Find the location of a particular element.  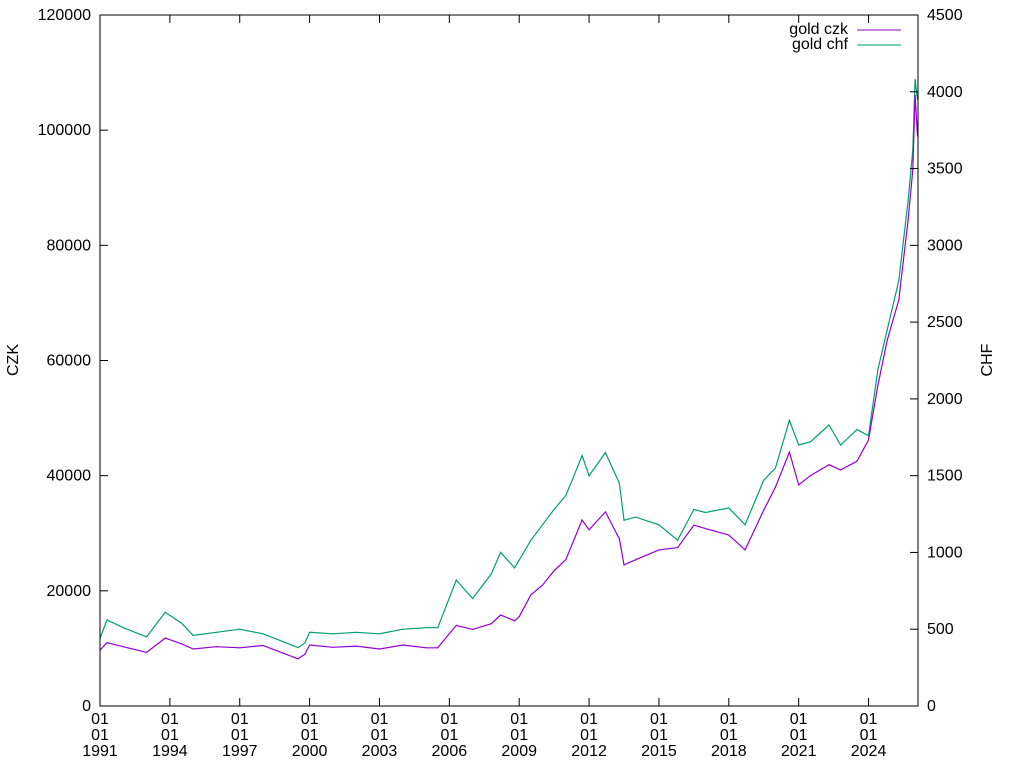

x-tick-label: 2015 is located at coordinates (659, 751).